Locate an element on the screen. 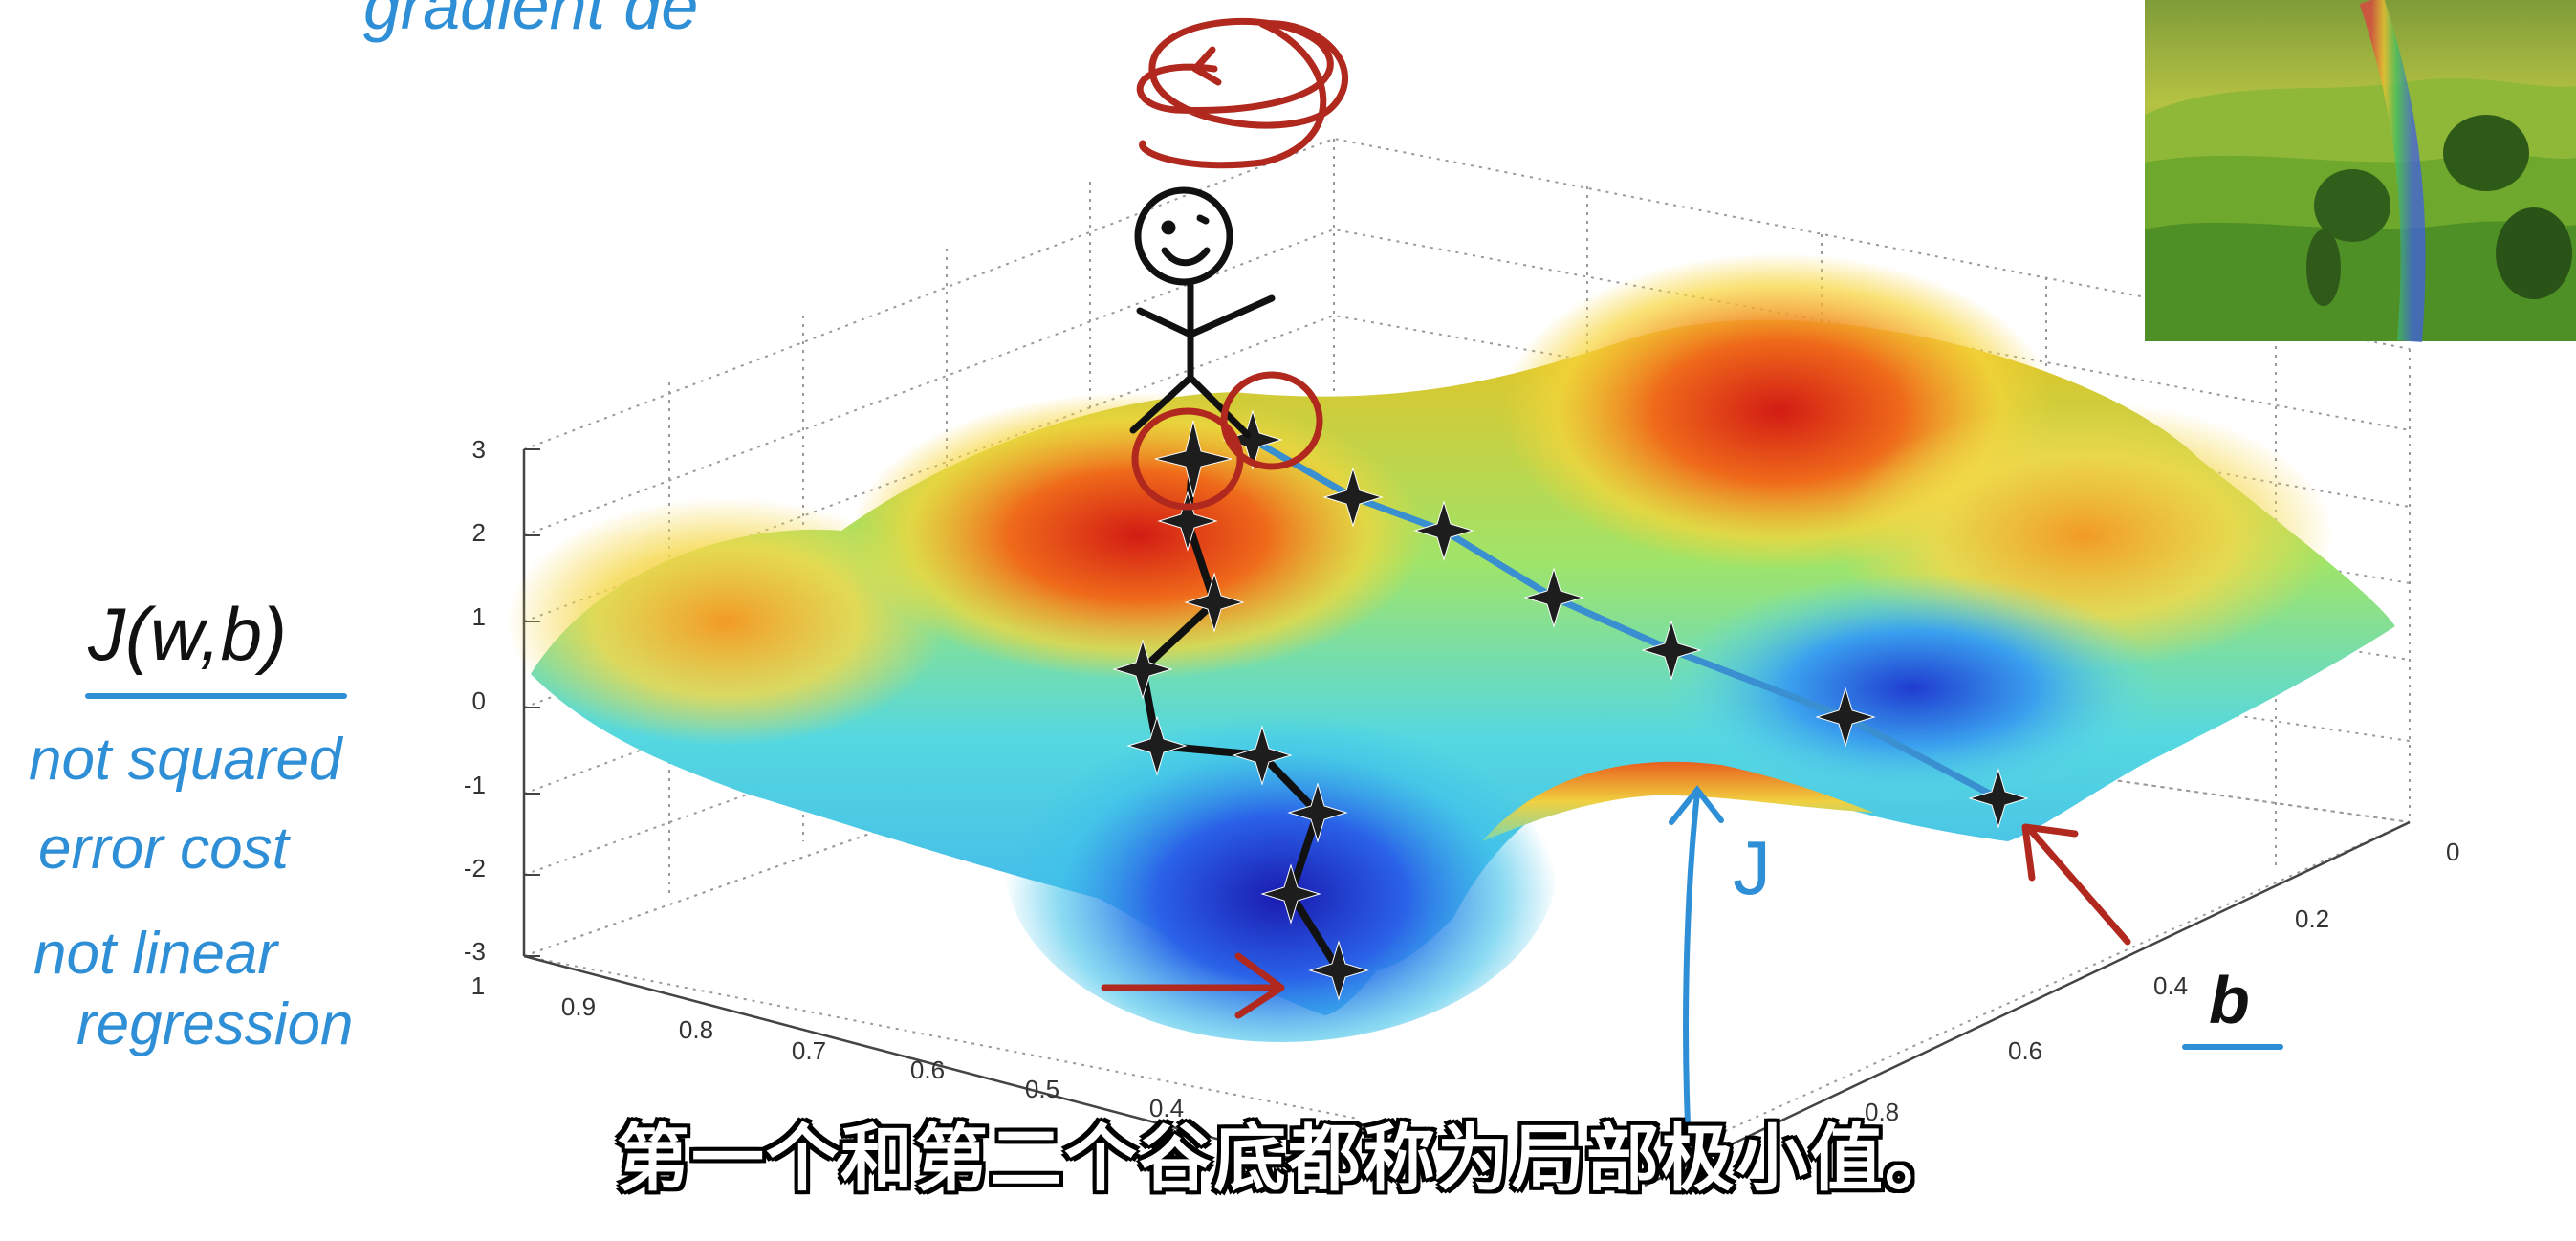 The image size is (2576, 1241). cost-function-label: J(w,b) is located at coordinates (187, 634).